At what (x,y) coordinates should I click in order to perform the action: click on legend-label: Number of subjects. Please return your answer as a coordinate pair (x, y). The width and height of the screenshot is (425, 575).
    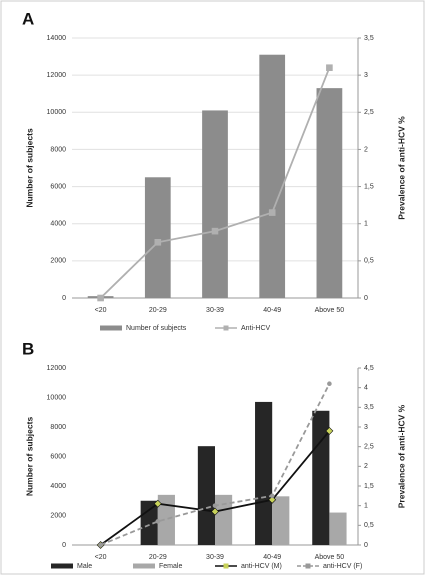
    Looking at the image, I should click on (156, 328).